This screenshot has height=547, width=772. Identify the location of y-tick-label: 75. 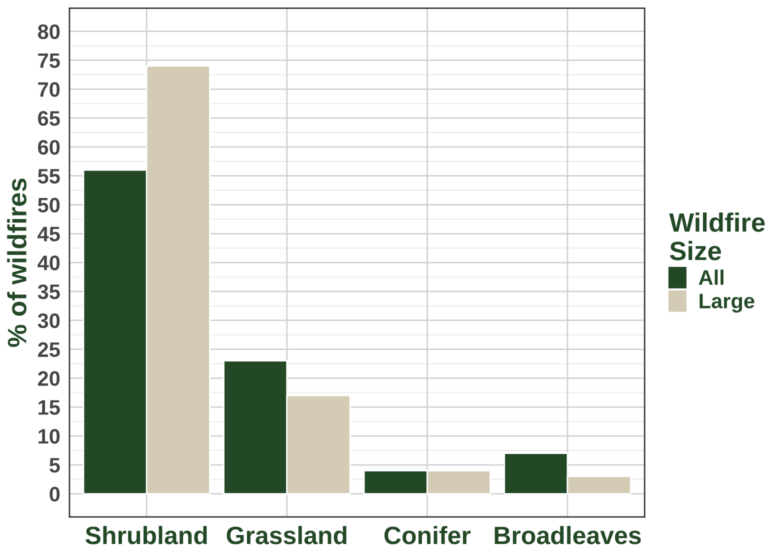
(49, 60).